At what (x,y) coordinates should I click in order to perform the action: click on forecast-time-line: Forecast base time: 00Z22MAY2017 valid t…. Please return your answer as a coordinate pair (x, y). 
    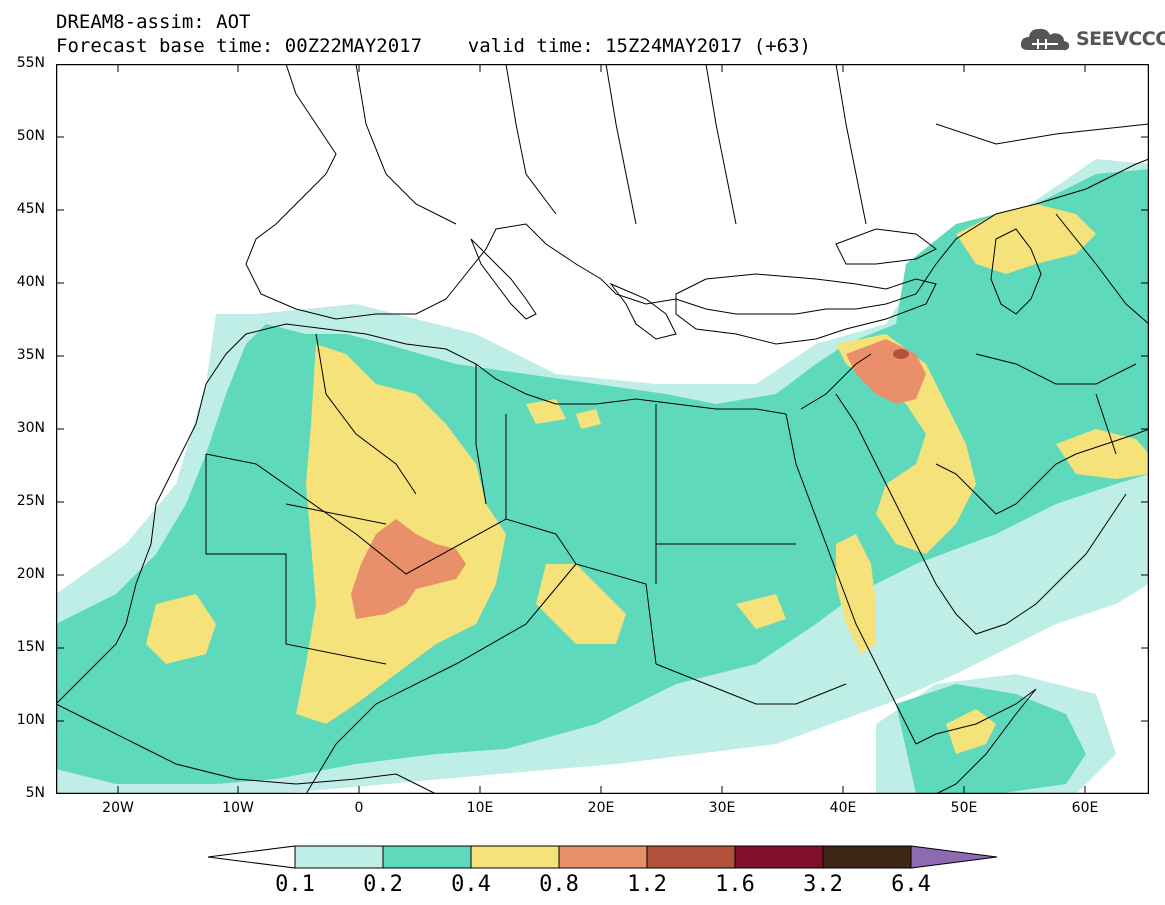
    Looking at the image, I should click on (433, 46).